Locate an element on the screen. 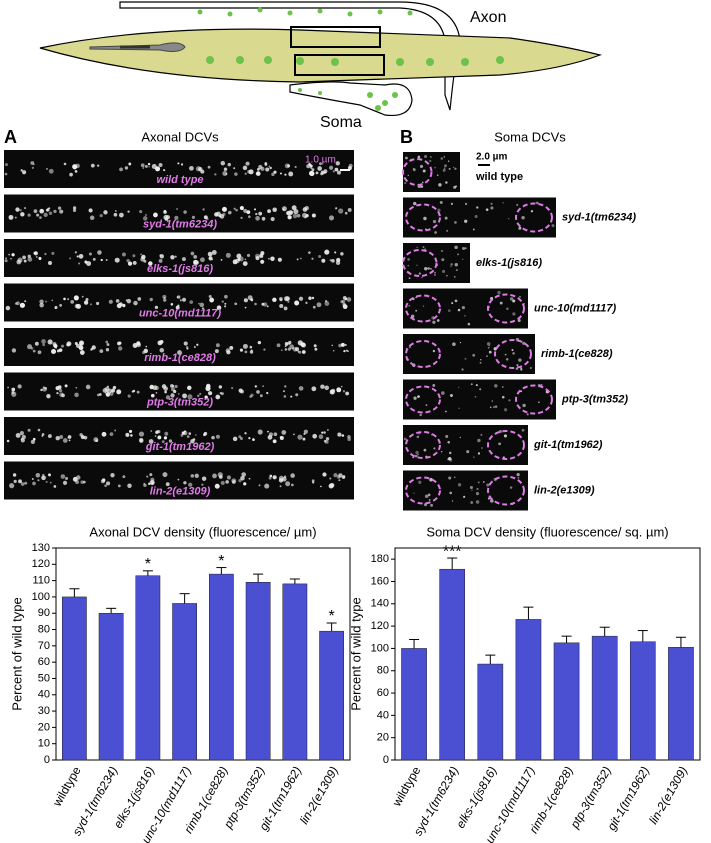 This screenshot has height=843, width=711. strain-label: git-1(tm1962) is located at coordinates (180, 447).